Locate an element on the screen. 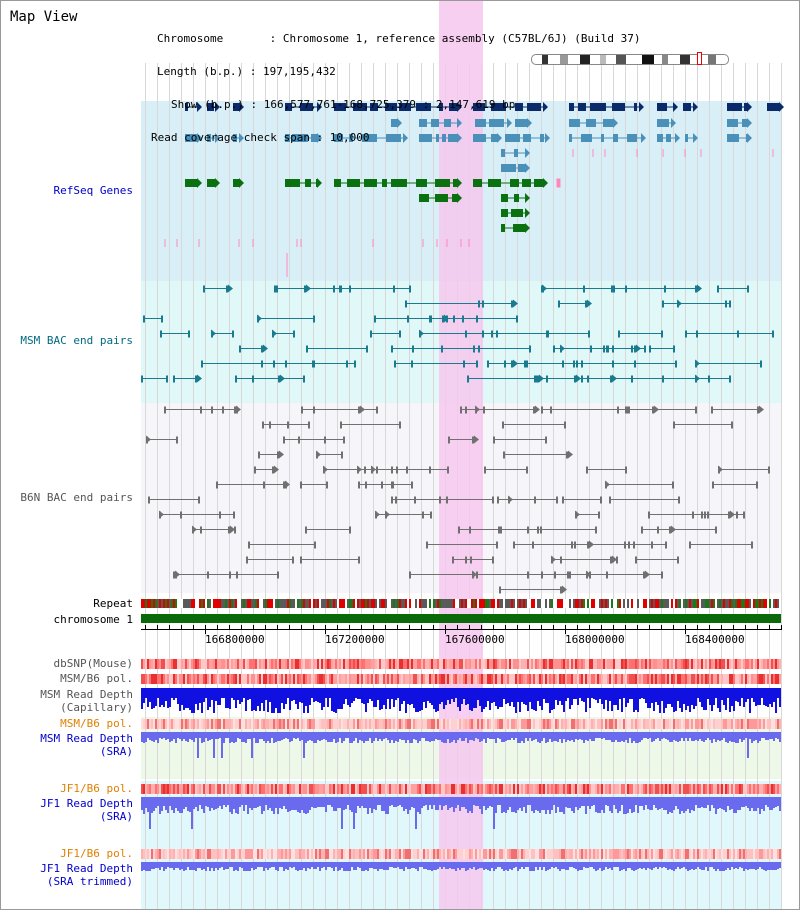  axis-tick-label: 168000000 is located at coordinates (595, 639).